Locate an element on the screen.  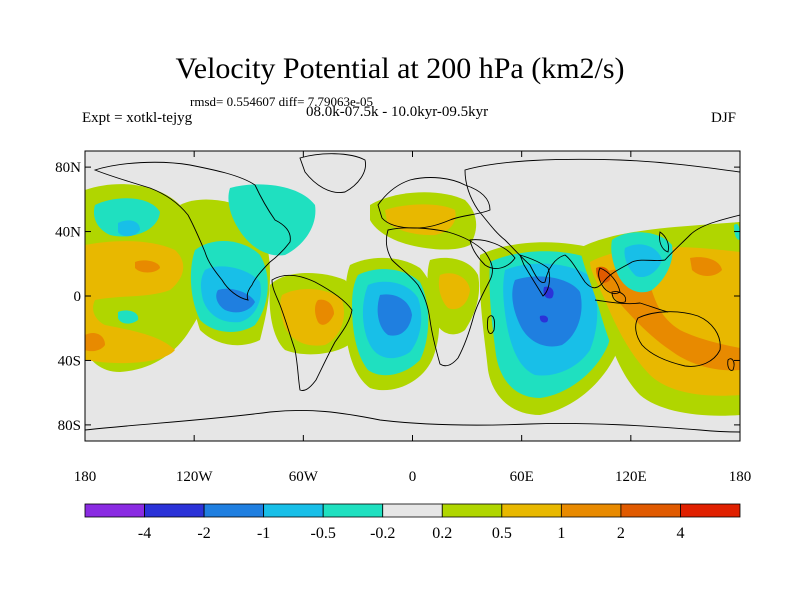
lat-tick-label: 40N is located at coordinates (68, 233).